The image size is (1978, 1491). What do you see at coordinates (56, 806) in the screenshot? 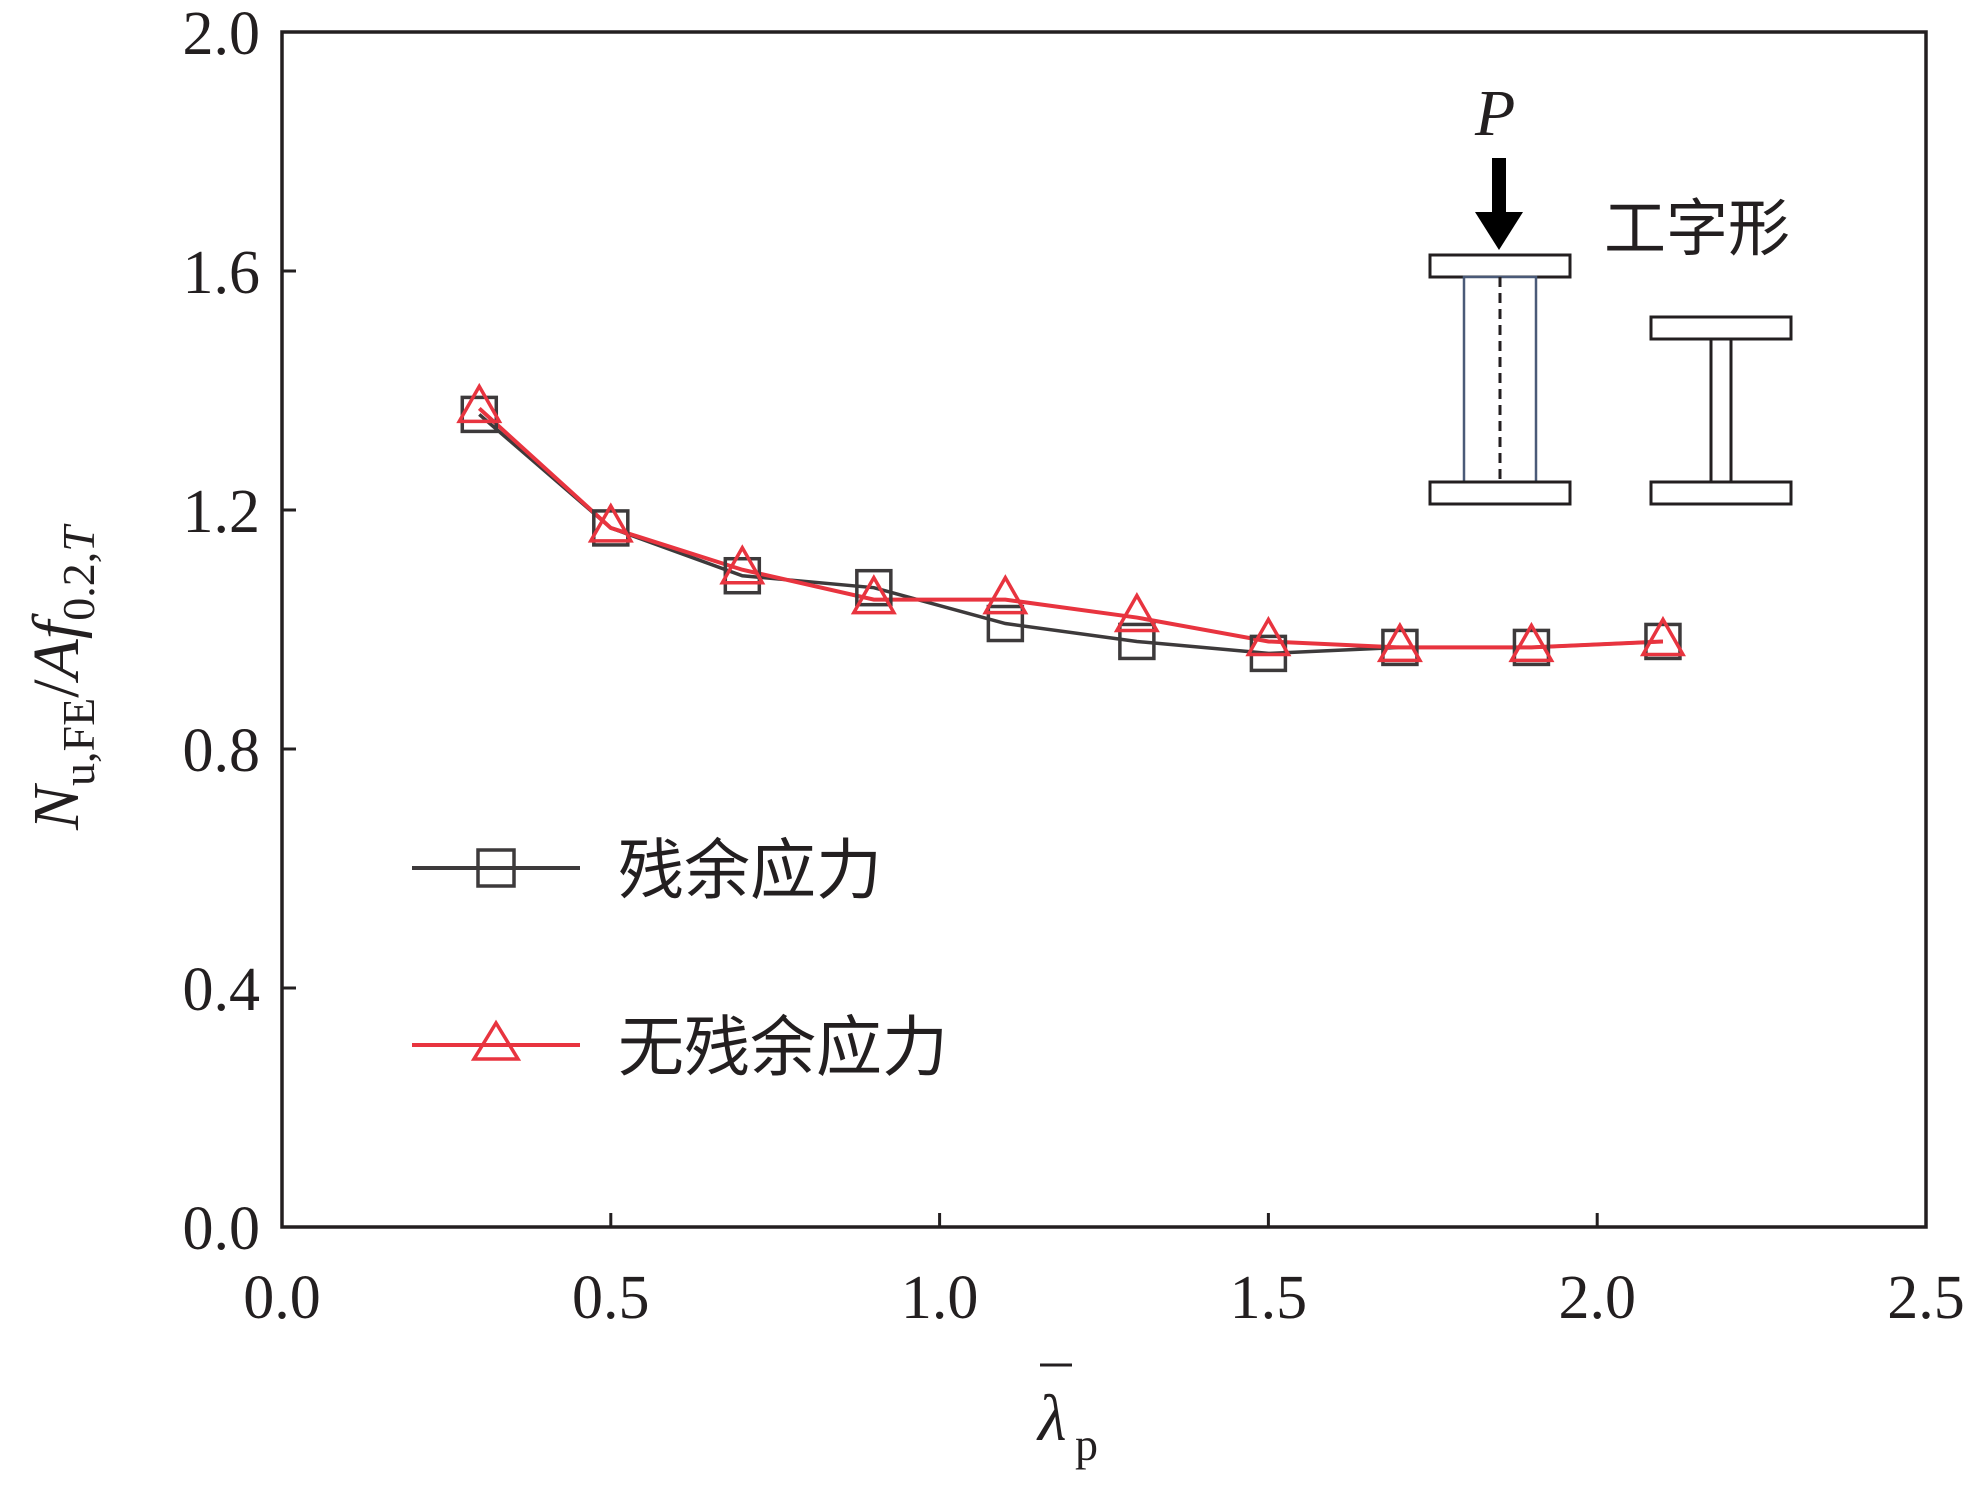
I see `y-axis-title-n: N` at bounding box center [56, 806].